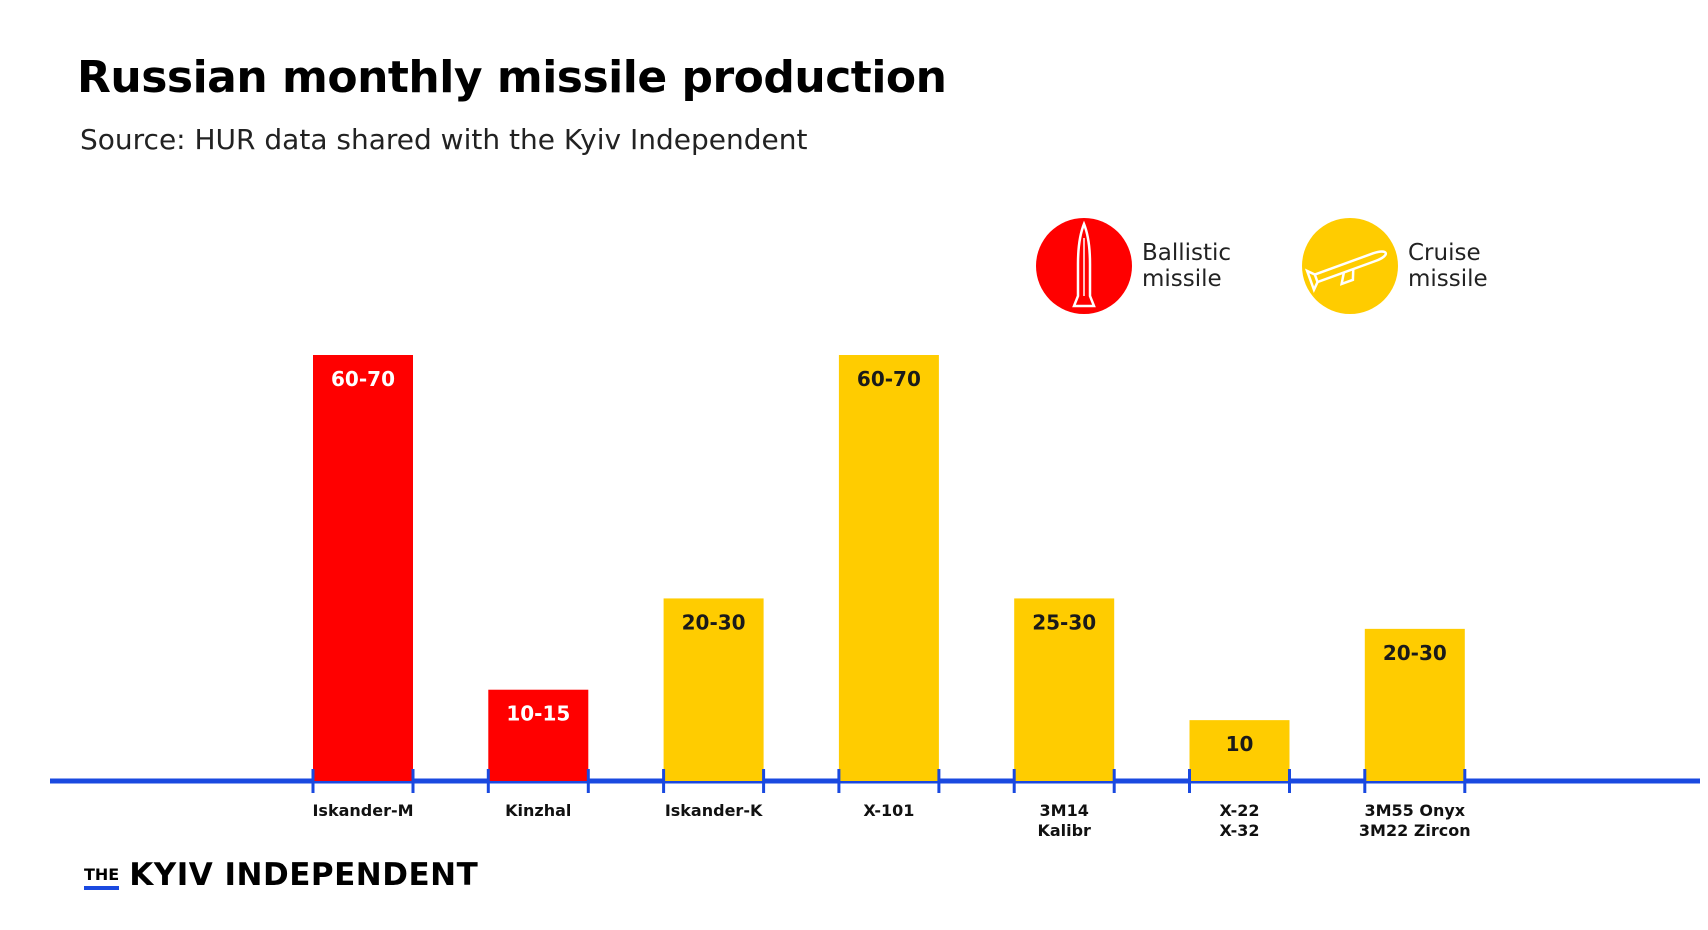  Describe the element at coordinates (1064, 810) in the screenshot. I see `category-label-4-0: 3M14` at that location.